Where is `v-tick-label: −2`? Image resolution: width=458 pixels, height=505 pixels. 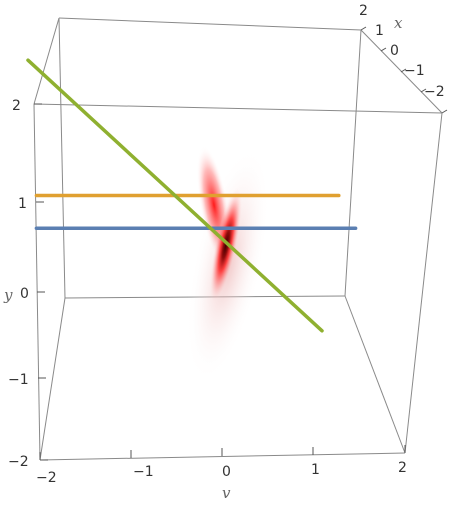 v-tick-label: −2 is located at coordinates (46, 478).